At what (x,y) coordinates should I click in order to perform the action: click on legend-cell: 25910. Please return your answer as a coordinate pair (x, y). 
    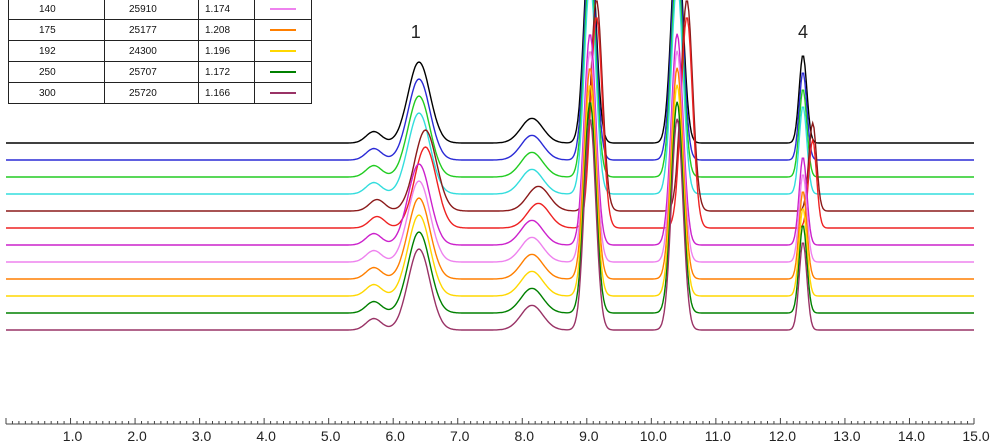
    Looking at the image, I should click on (151, 10).